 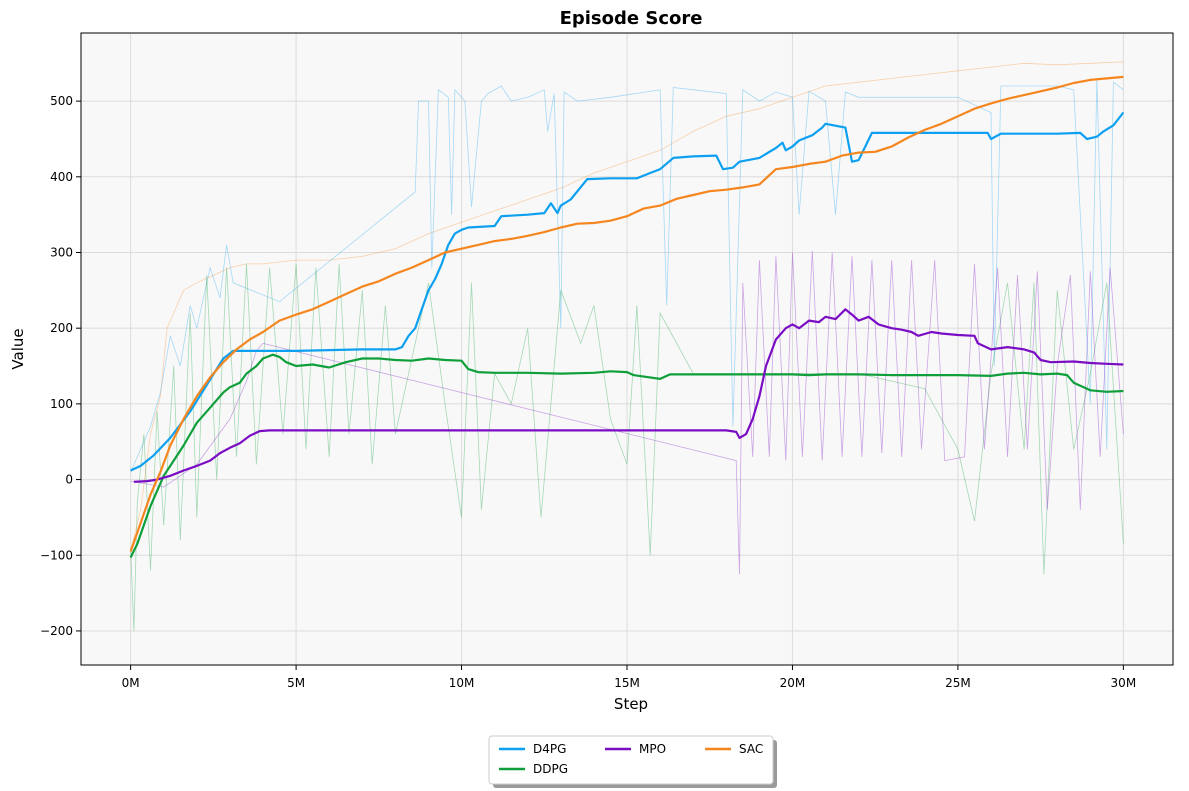 I want to click on legend: D4PG DDPG MPO SAC, so click(x=632, y=761).